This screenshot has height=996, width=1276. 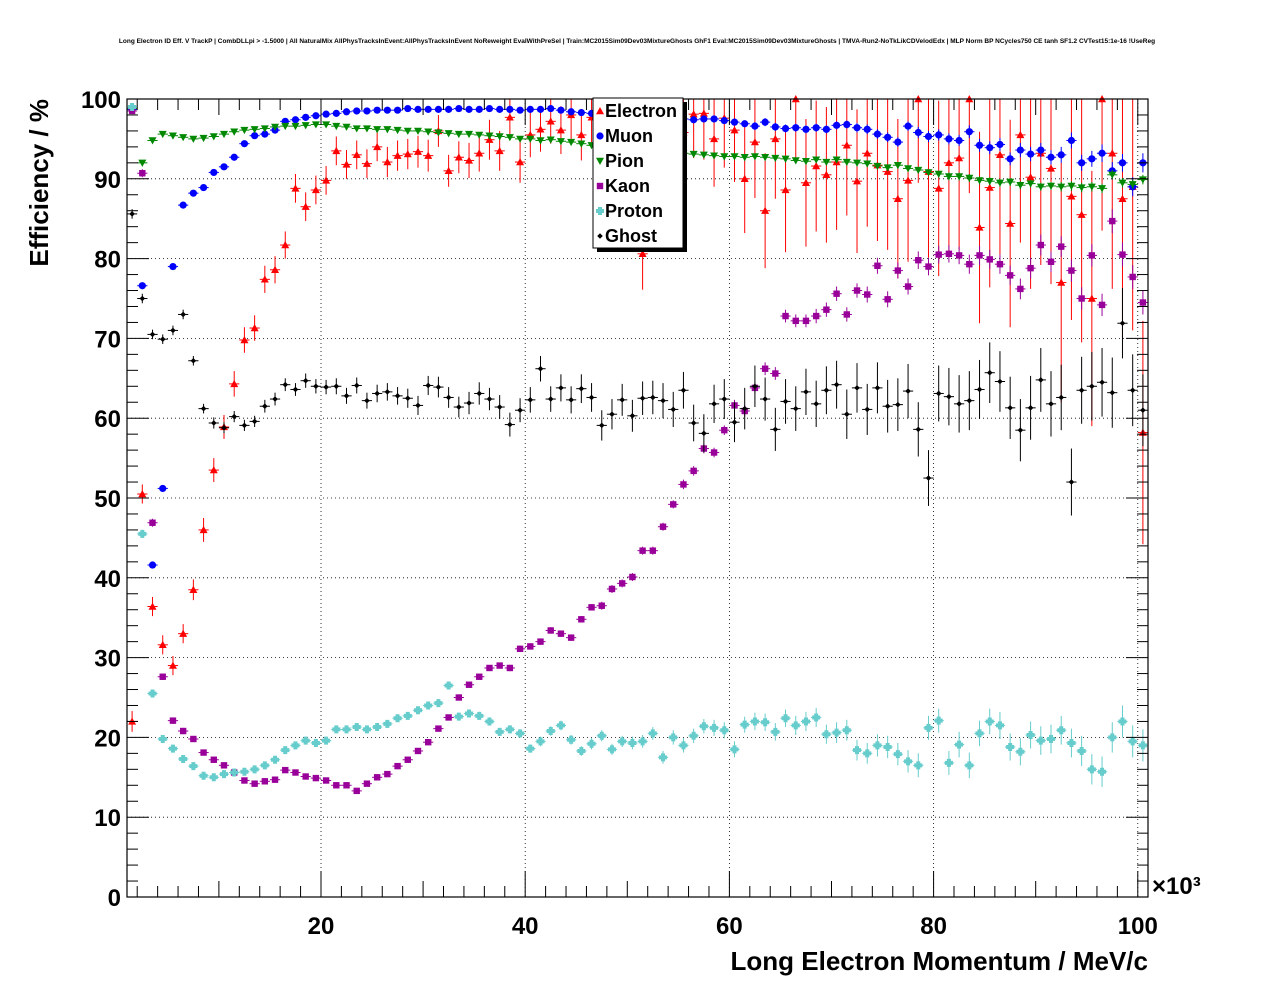 I want to click on legend-marker-electron, so click(x=600, y=111).